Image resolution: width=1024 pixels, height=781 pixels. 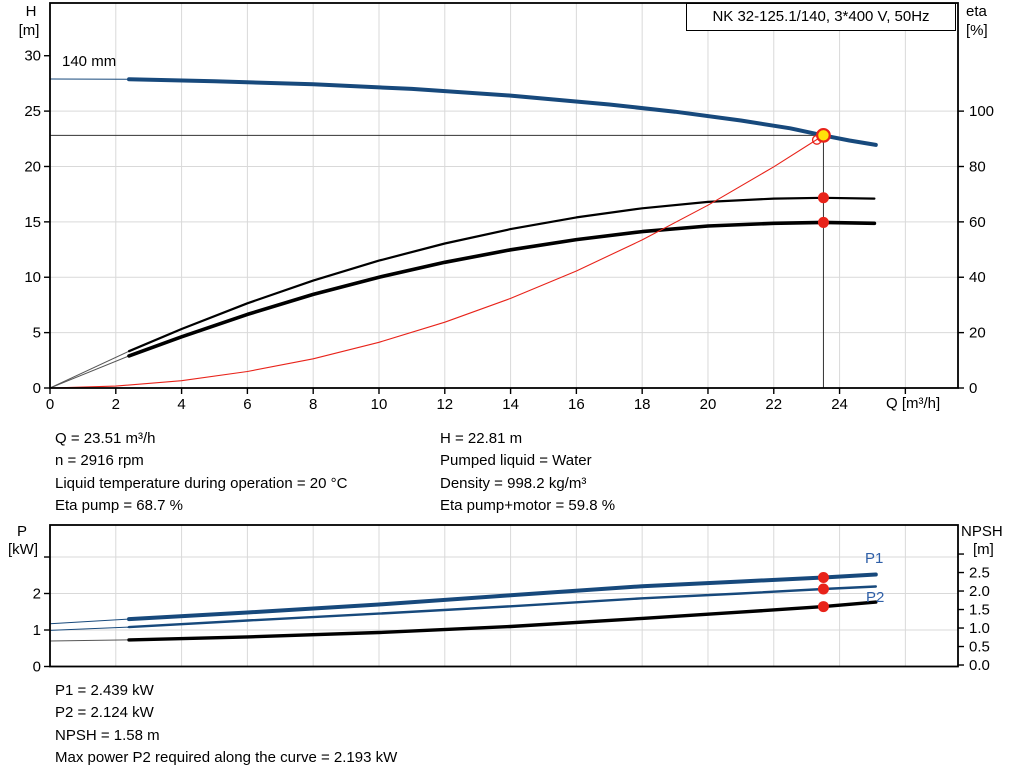 I want to click on p2-curve-label: P2, so click(x=875, y=597).